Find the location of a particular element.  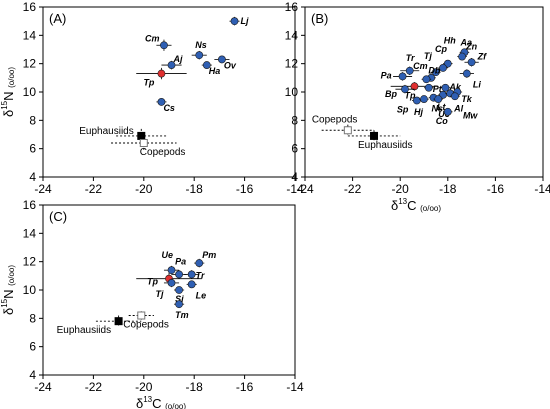

species-label: Aj is located at coordinates (178, 59).